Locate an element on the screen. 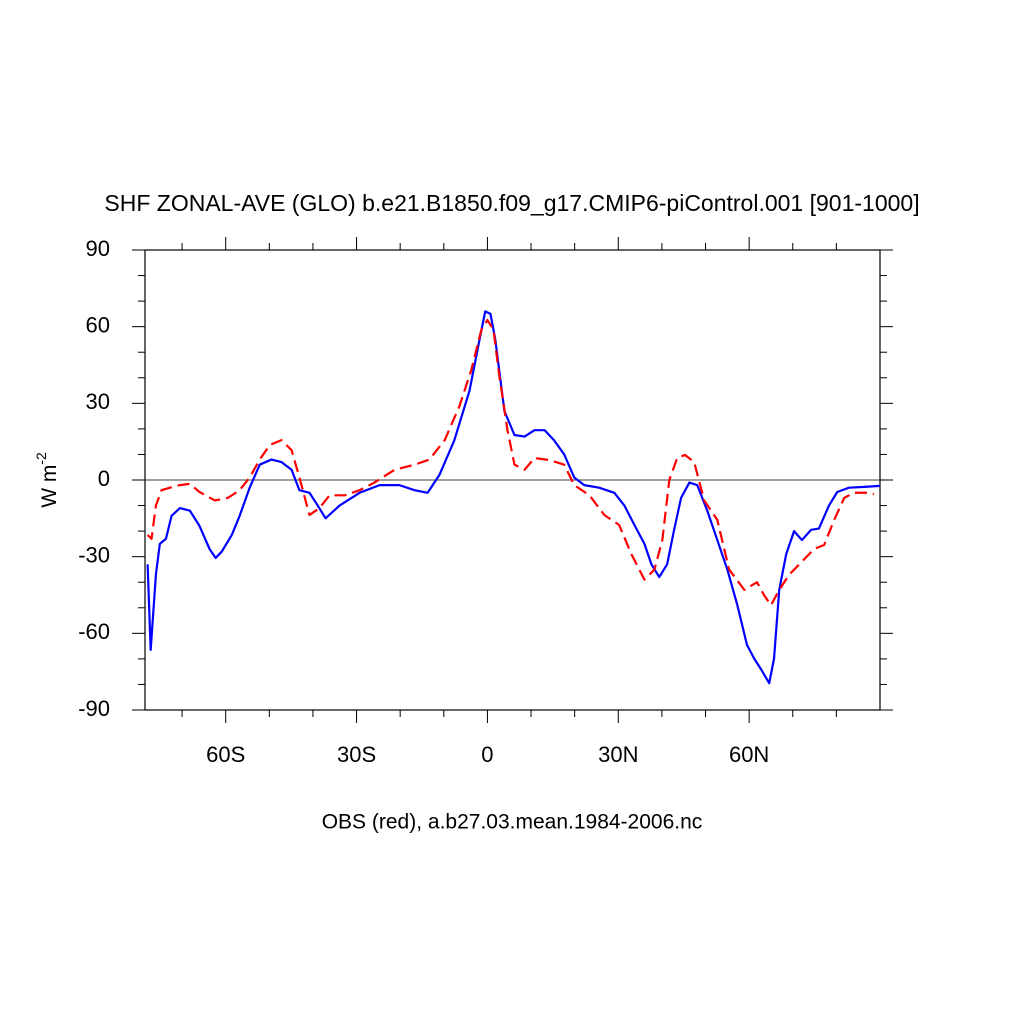 The image size is (1024, 1024). x-tick-label: 60S is located at coordinates (225, 754).